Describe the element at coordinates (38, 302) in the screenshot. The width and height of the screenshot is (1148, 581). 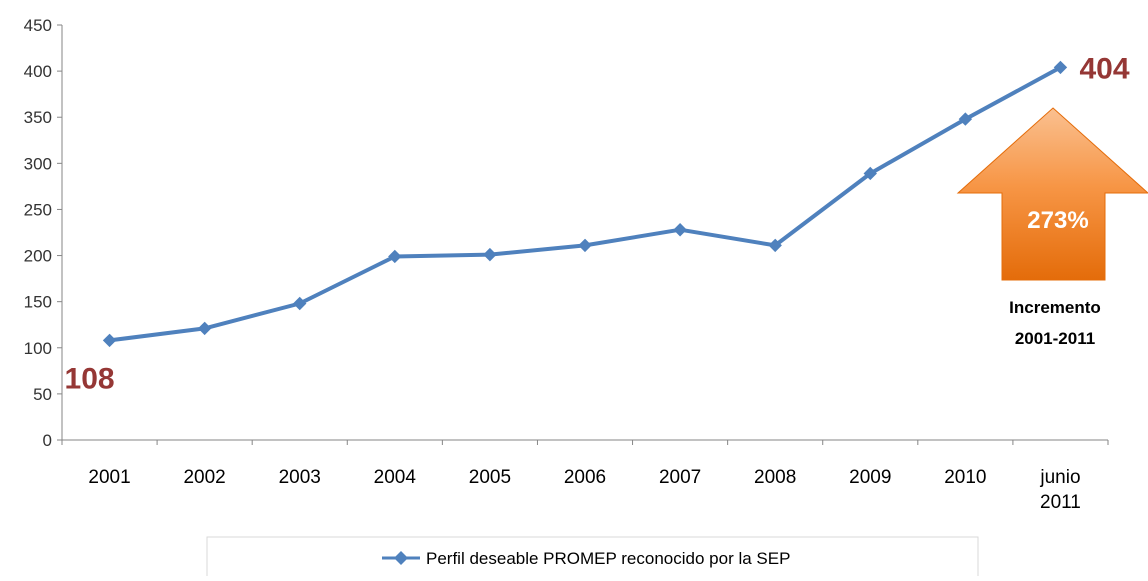
I see `y-tick-label: 150` at that location.